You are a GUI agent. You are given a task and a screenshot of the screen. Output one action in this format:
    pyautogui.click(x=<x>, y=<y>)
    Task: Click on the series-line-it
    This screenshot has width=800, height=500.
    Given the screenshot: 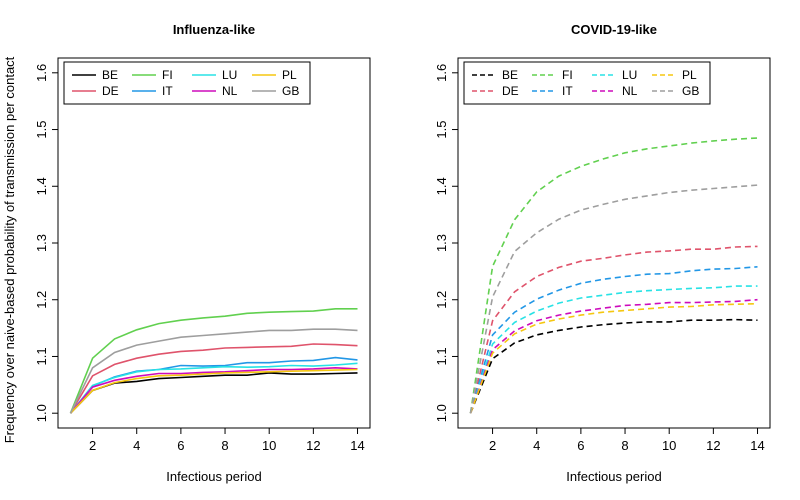 What is the action you would take?
    pyautogui.click(x=613, y=340)
    